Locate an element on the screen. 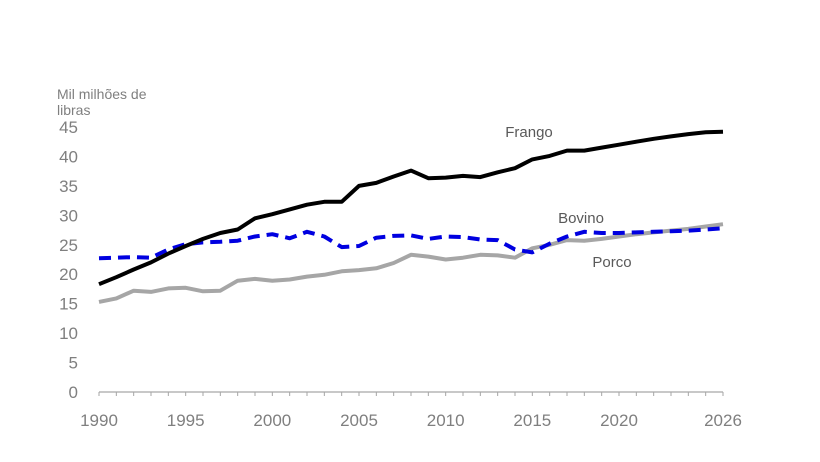 The image size is (820, 462). y-tick-label: 20 is located at coordinates (68, 274).